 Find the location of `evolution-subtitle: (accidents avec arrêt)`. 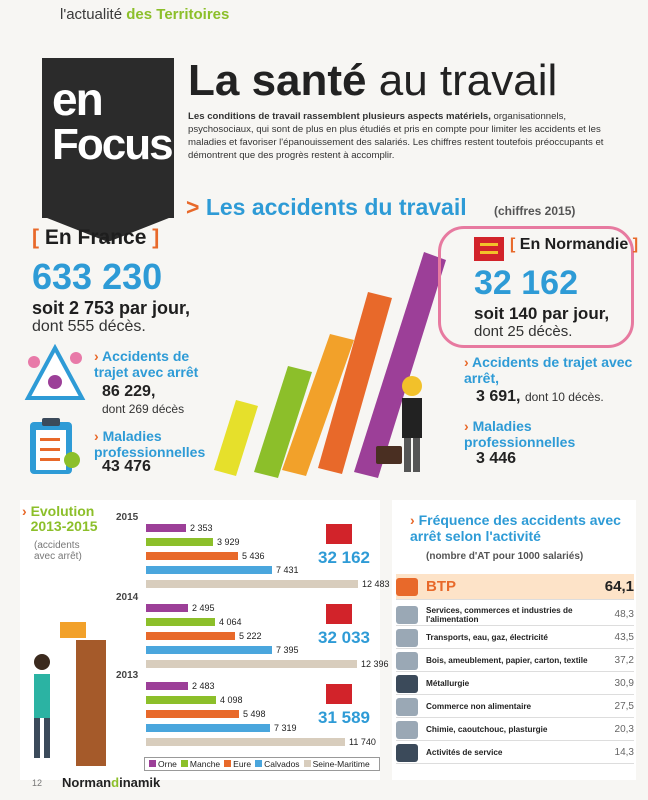

evolution-subtitle: (accidents avec arrêt) is located at coordinates (58, 551).